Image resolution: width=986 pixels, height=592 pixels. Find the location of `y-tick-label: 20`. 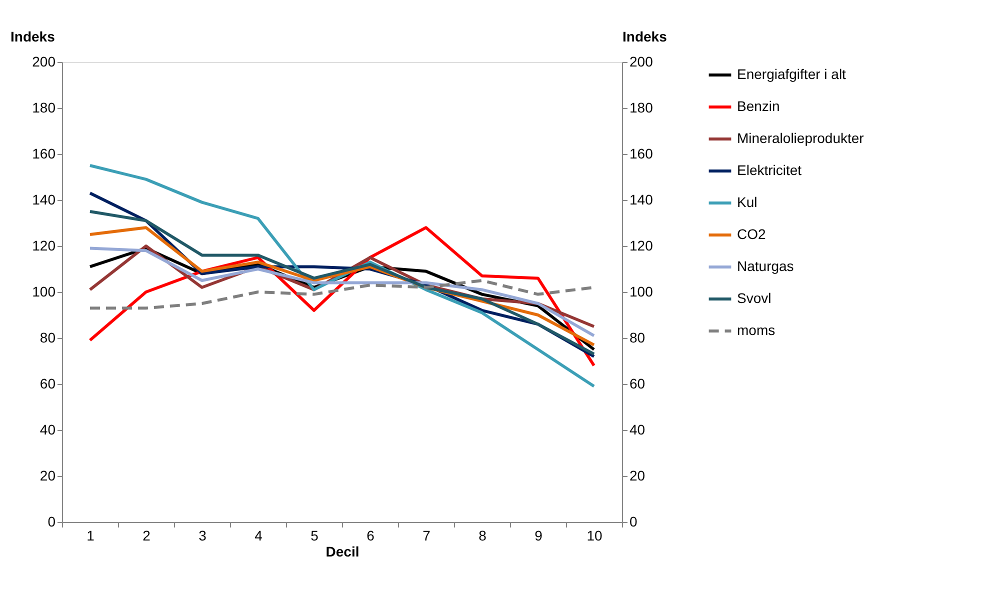

y-tick-label: 20 is located at coordinates (48, 476).